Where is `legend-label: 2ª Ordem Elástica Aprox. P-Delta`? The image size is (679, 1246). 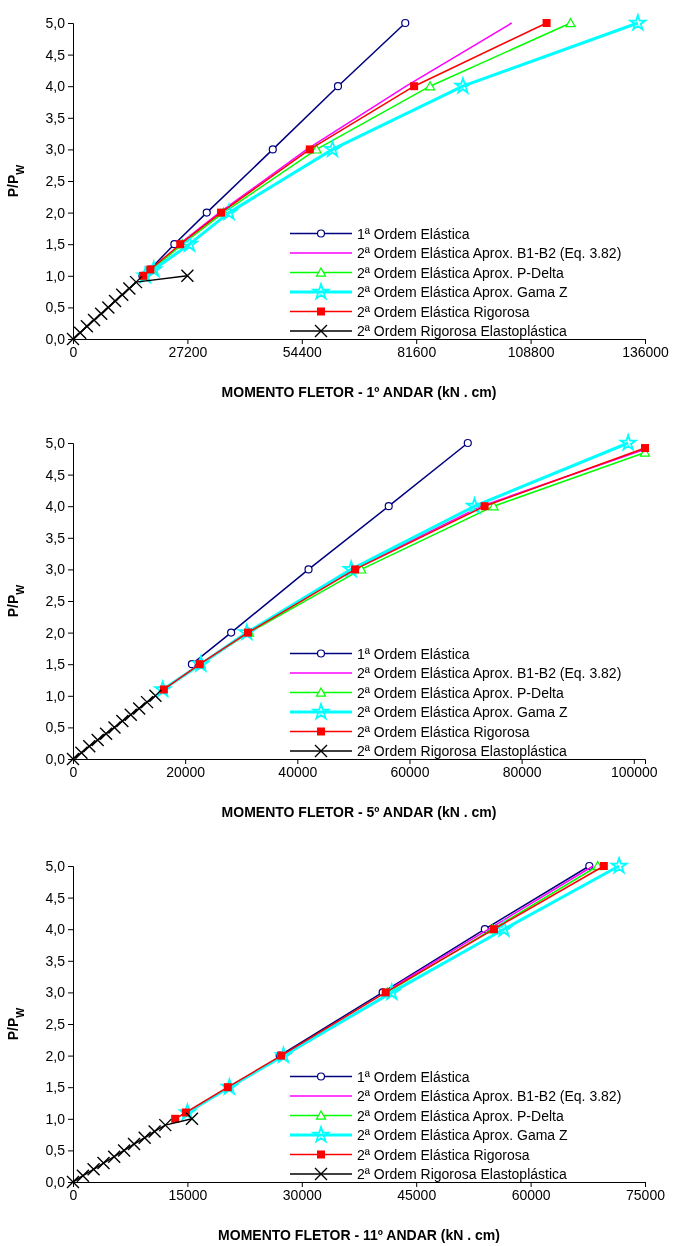 legend-label: 2ª Ordem Elástica Aprox. P-Delta is located at coordinates (460, 1115).